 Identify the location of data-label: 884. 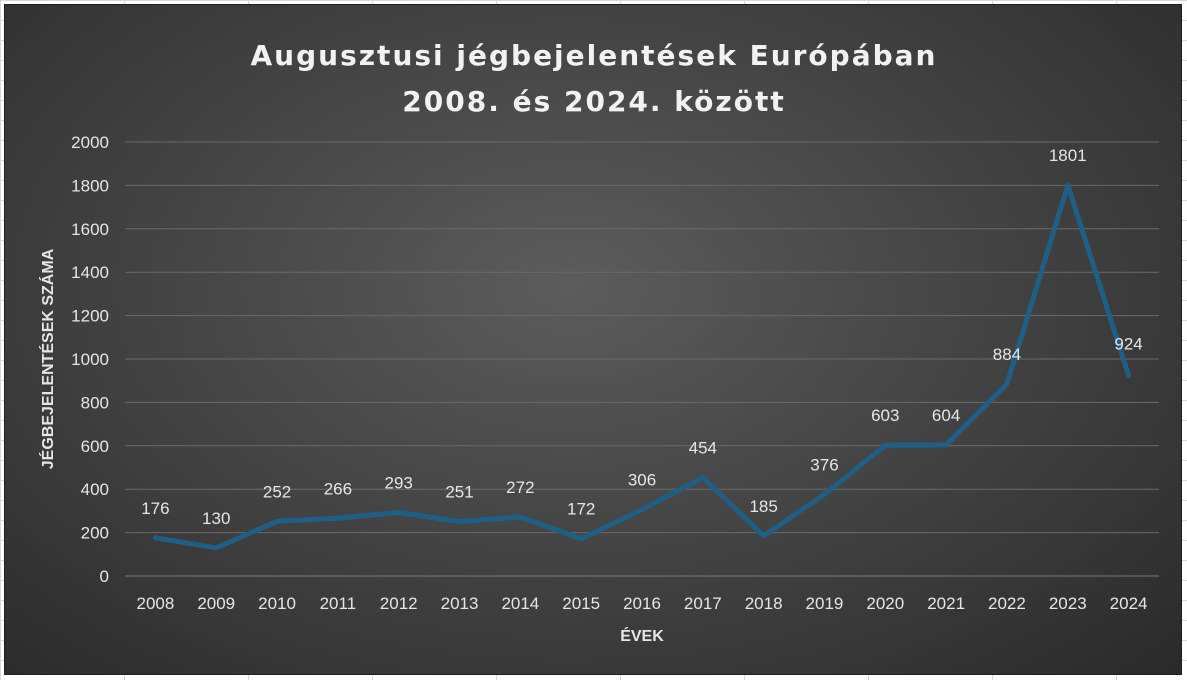
(1007, 354).